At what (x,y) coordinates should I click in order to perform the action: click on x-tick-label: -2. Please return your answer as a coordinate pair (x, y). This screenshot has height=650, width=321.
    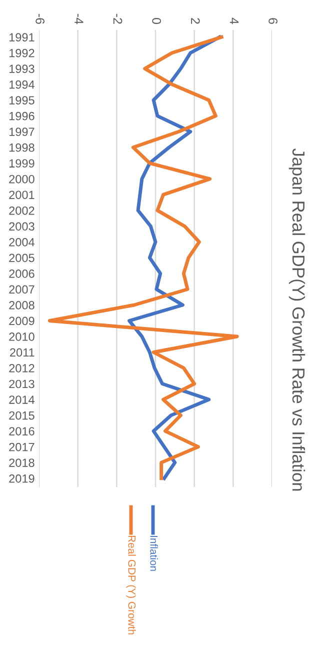
    Looking at the image, I should click on (117, 19).